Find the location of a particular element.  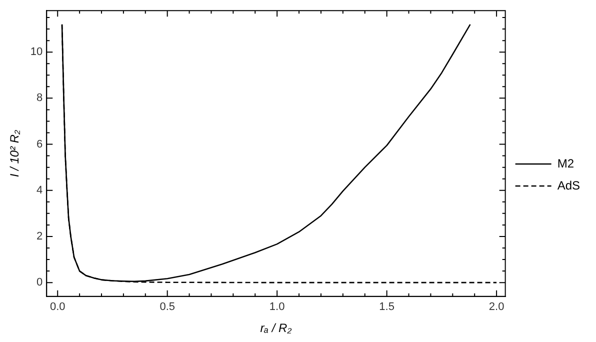

y-tick-label: 8 is located at coordinates (39, 98).